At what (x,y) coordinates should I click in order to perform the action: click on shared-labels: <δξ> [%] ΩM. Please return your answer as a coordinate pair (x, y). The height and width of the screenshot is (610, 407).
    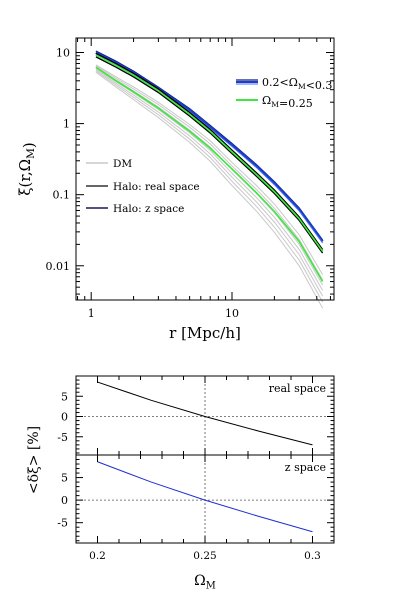
    Looking at the image, I should click on (121, 509).